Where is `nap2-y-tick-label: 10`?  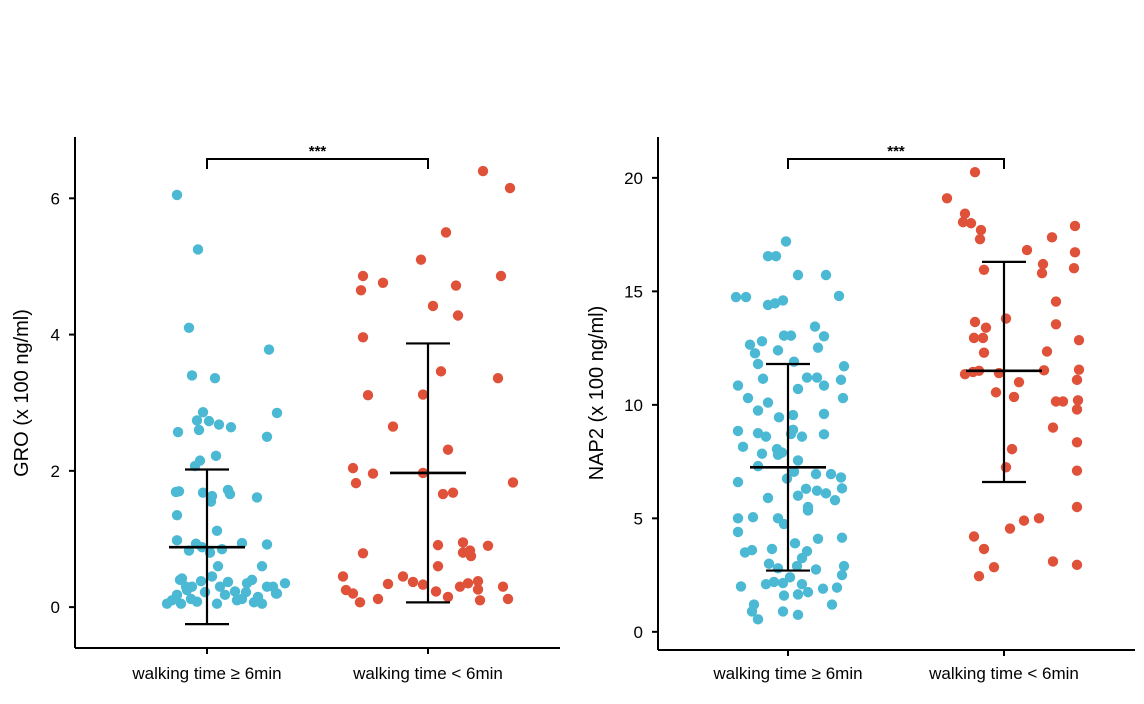 nap2-y-tick-label: 10 is located at coordinates (633, 405).